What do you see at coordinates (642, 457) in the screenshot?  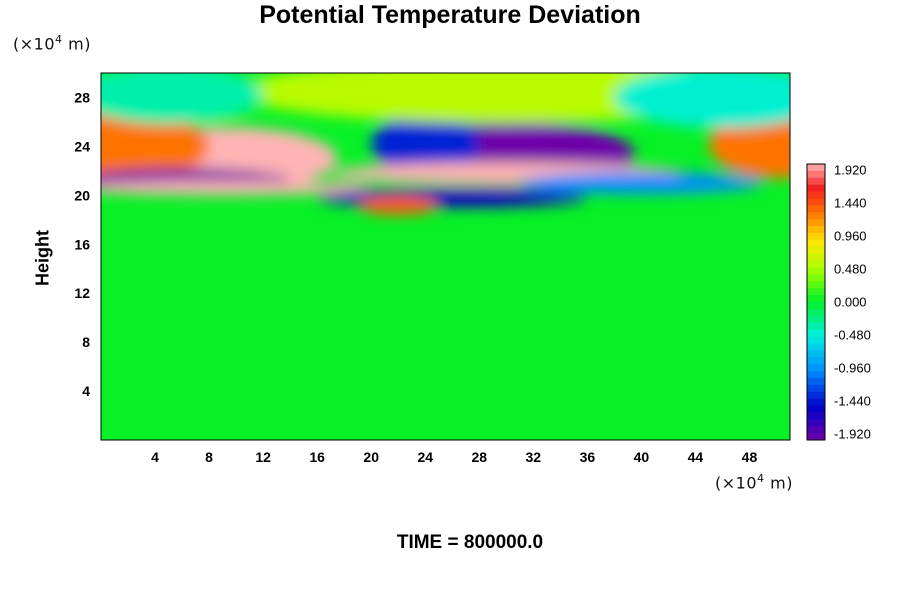 I see `x-tick-label: 40` at bounding box center [642, 457].